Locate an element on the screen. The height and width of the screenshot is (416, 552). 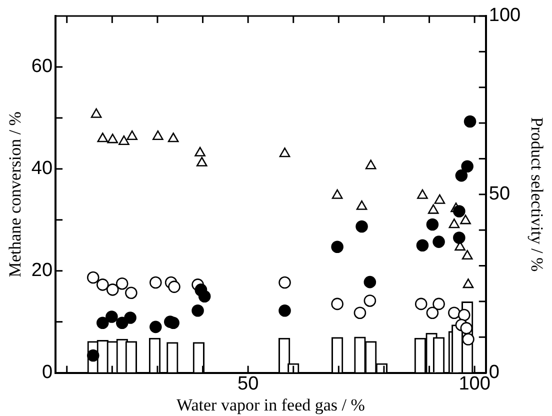
y2-axis-title: Product selectivity / % is located at coordinates (536, 194).